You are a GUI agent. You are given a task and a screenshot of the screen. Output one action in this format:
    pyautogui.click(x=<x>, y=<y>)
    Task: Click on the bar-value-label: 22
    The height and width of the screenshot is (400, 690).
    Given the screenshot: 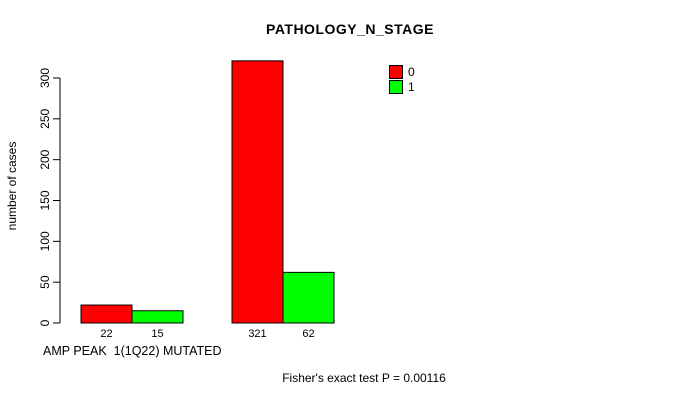 What is the action you would take?
    pyautogui.click(x=106, y=334)
    